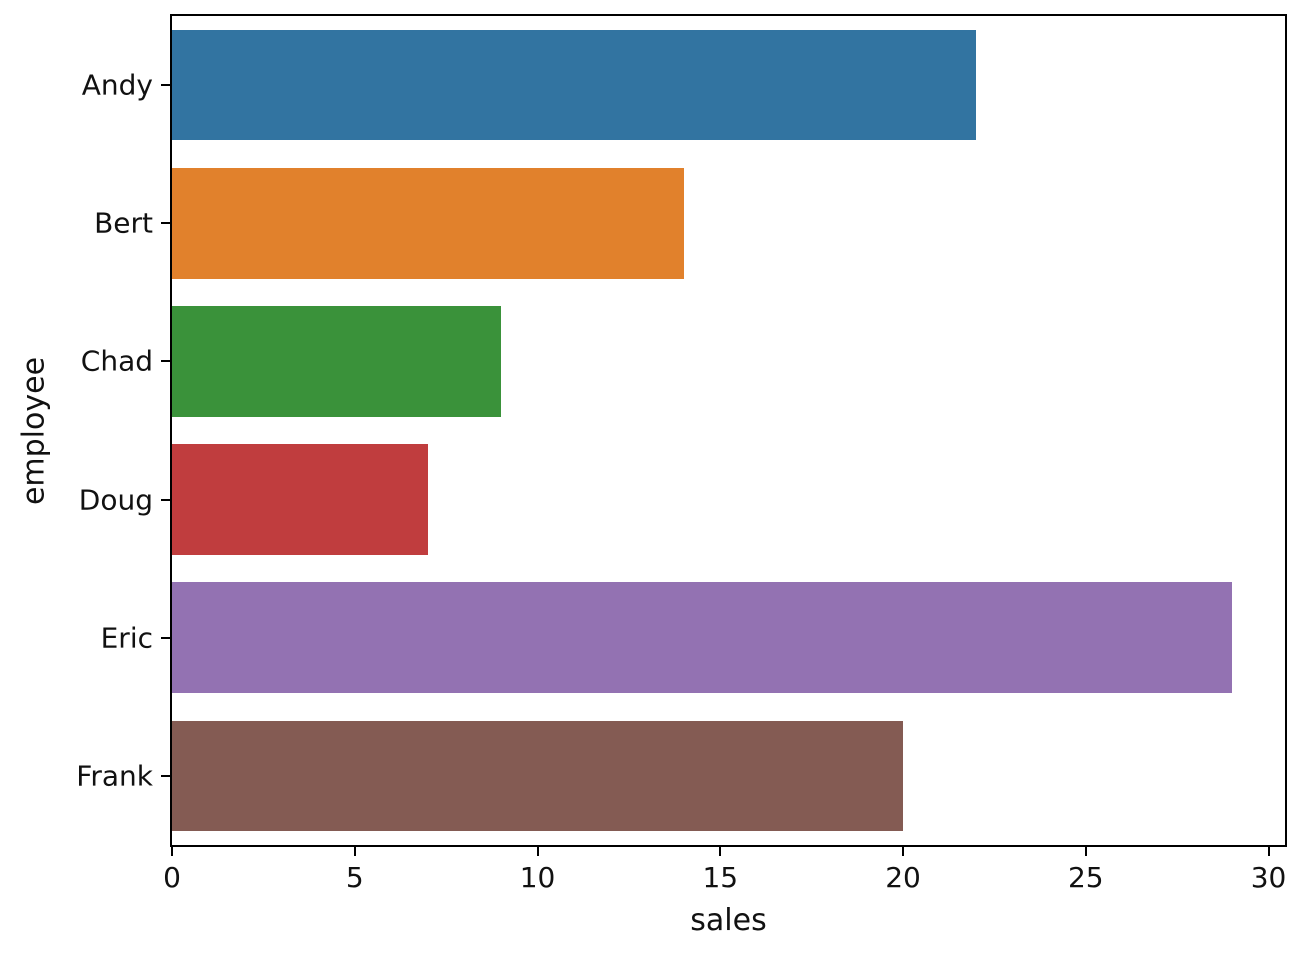 This screenshot has height=971, width=1309. What do you see at coordinates (574, 85) in the screenshot?
I see `bar-andy` at bounding box center [574, 85].